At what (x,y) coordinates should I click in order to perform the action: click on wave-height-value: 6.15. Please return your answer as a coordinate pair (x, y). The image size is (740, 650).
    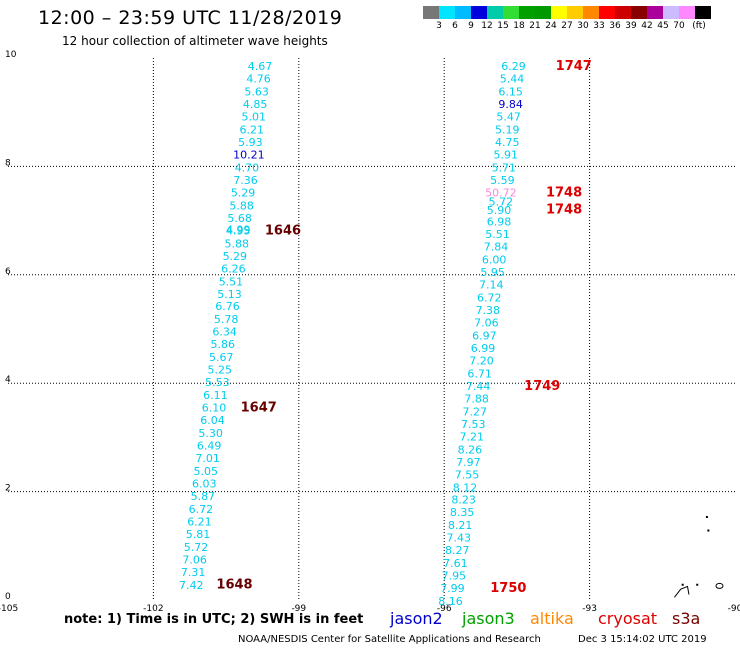
    Looking at the image, I should click on (510, 92).